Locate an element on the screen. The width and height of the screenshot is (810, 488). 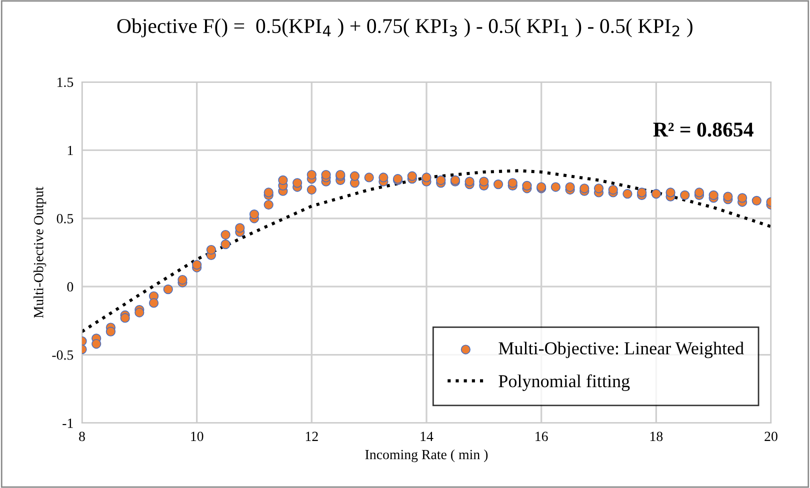
x-tick-label: 20 is located at coordinates (771, 437).